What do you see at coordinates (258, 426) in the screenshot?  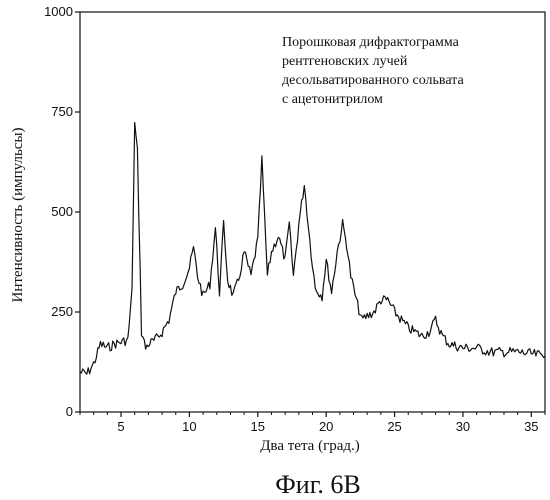 I see `x-tick-label: 15` at bounding box center [258, 426].